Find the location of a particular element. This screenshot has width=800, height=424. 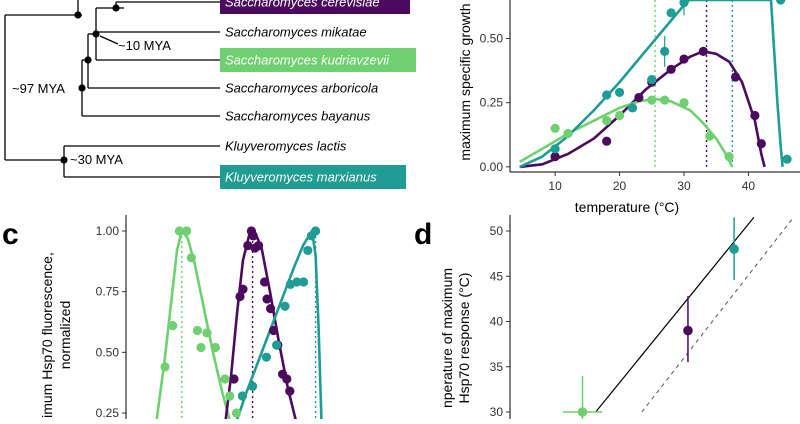

regression-line is located at coordinates (675, 315).